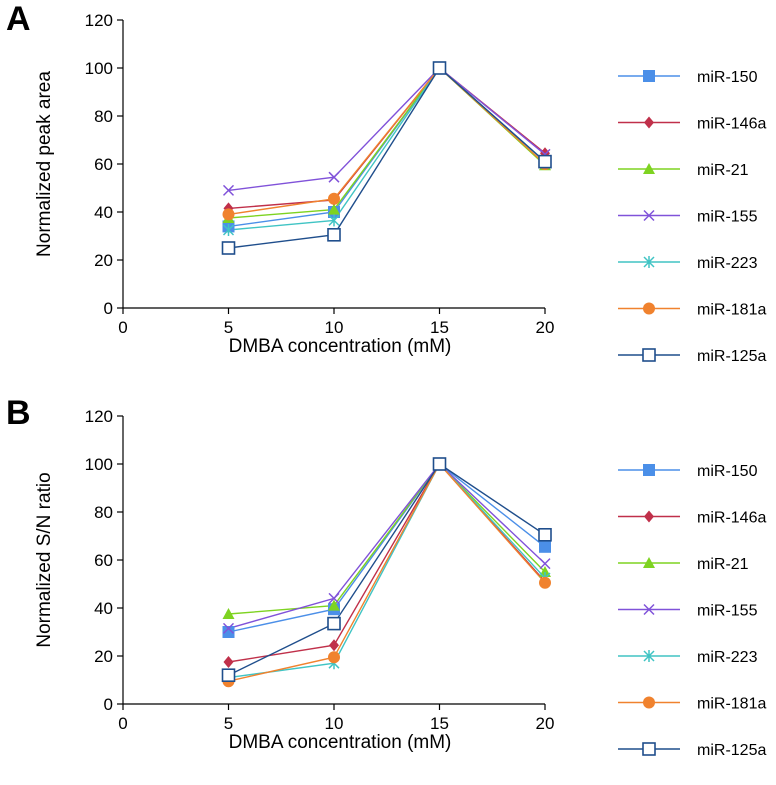  What do you see at coordinates (387, 129) in the screenshot?
I see `chart1-series-mir-155-line` at bounding box center [387, 129].